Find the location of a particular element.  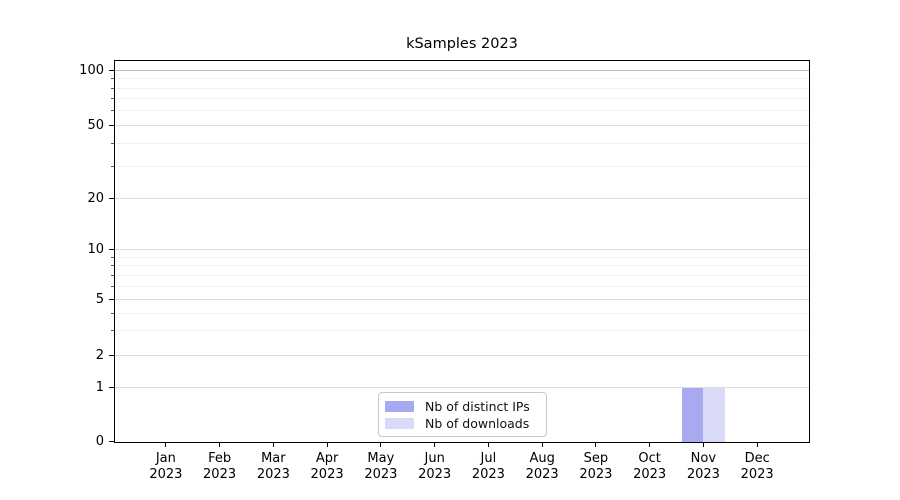

x-tick-label-jul: Jul 2023 is located at coordinates (488, 467).